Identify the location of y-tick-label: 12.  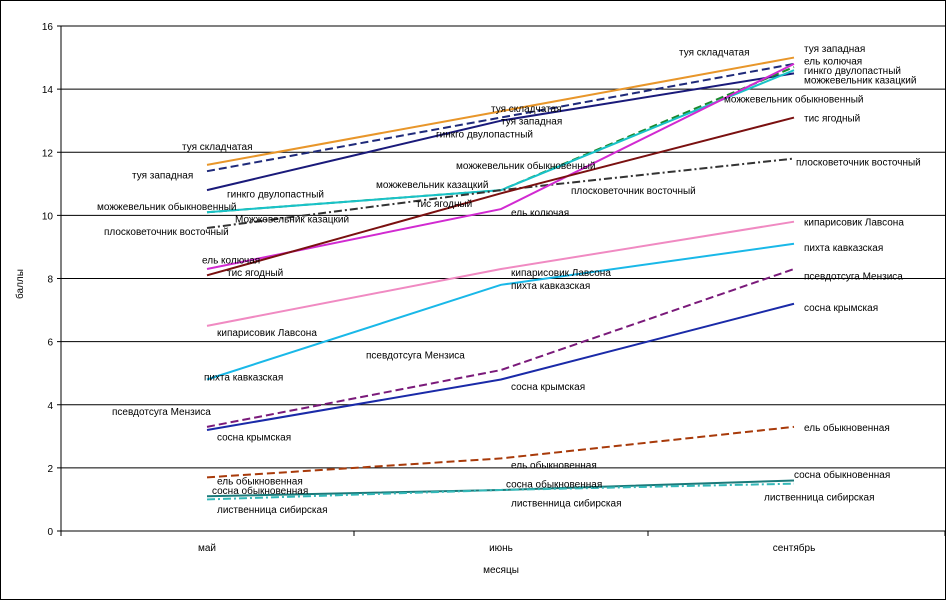
(48, 153).